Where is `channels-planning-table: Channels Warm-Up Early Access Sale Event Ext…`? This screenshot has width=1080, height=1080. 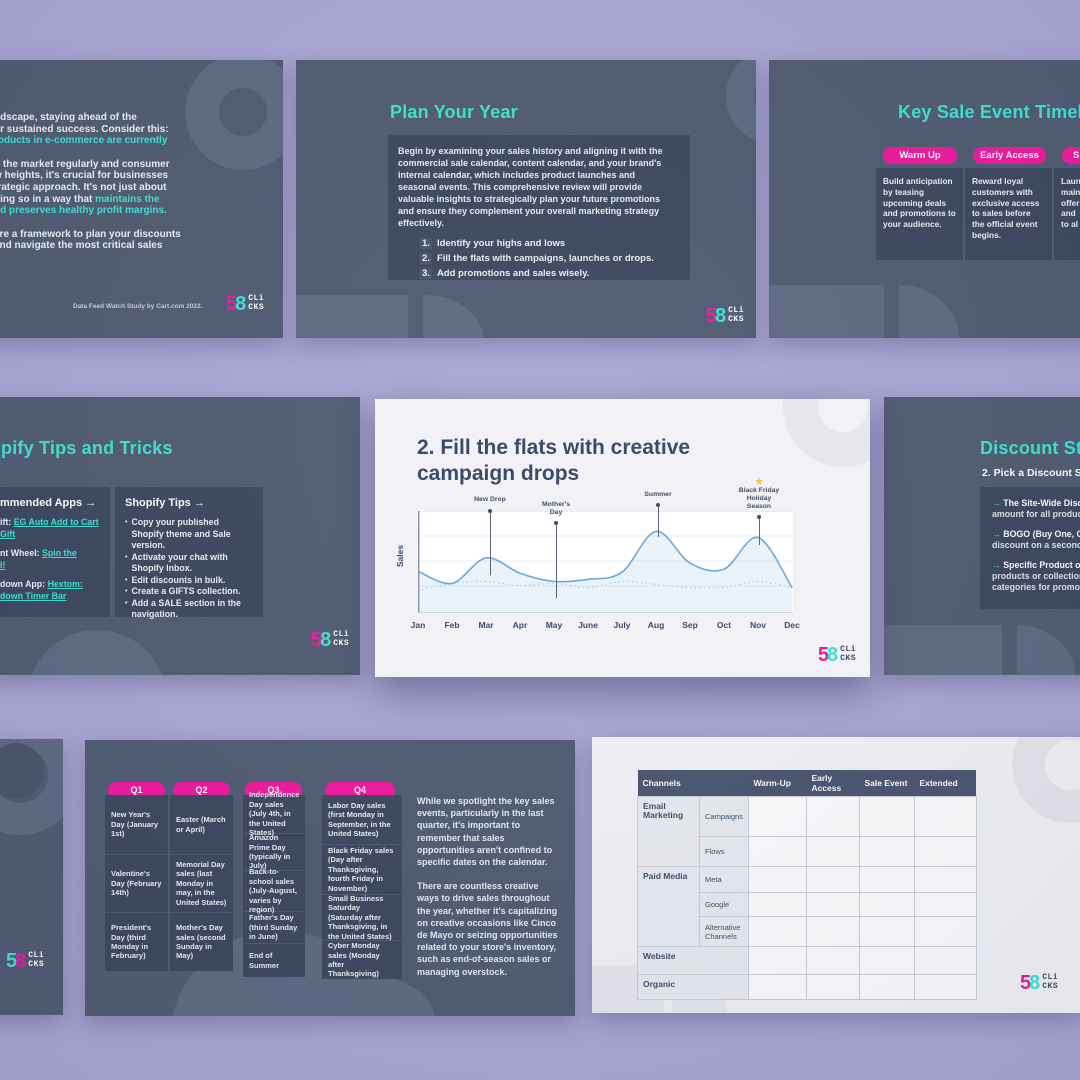
channels-planning-table: Channels Warm-Up Early Access Sale Event Ext… is located at coordinates (807, 885).